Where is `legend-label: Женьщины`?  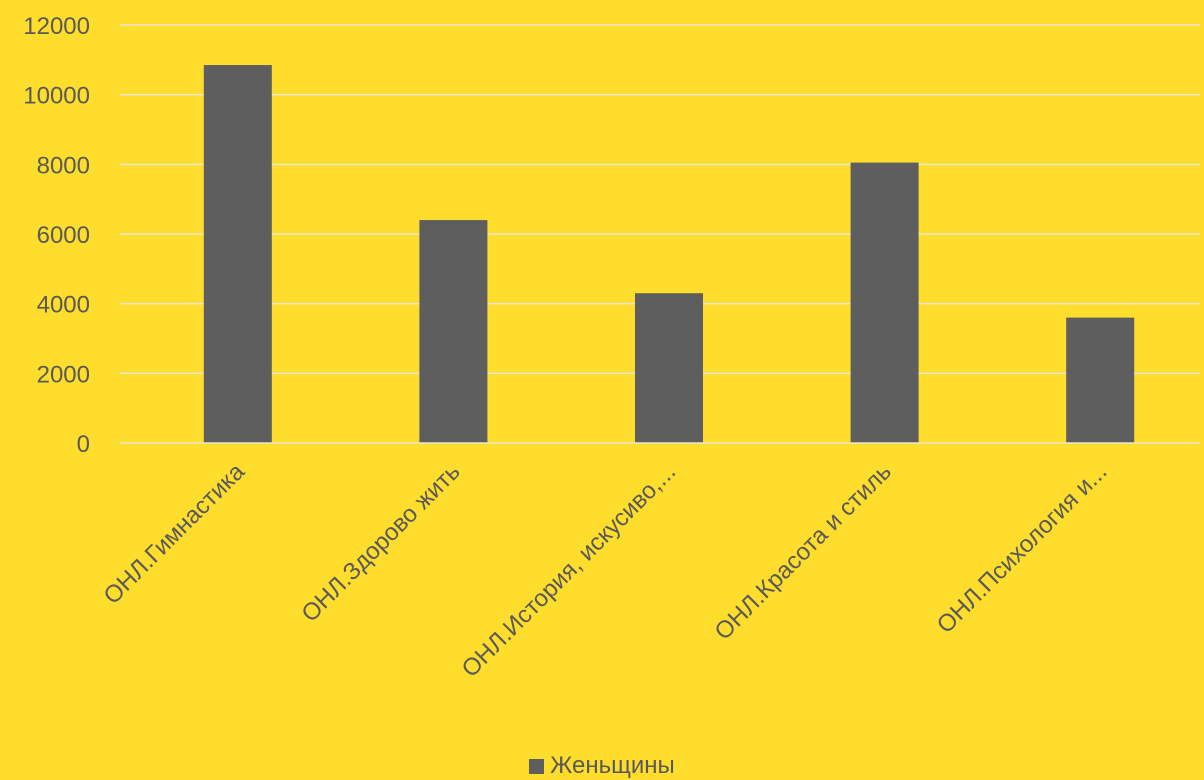 legend-label: Женьщины is located at coordinates (612, 765).